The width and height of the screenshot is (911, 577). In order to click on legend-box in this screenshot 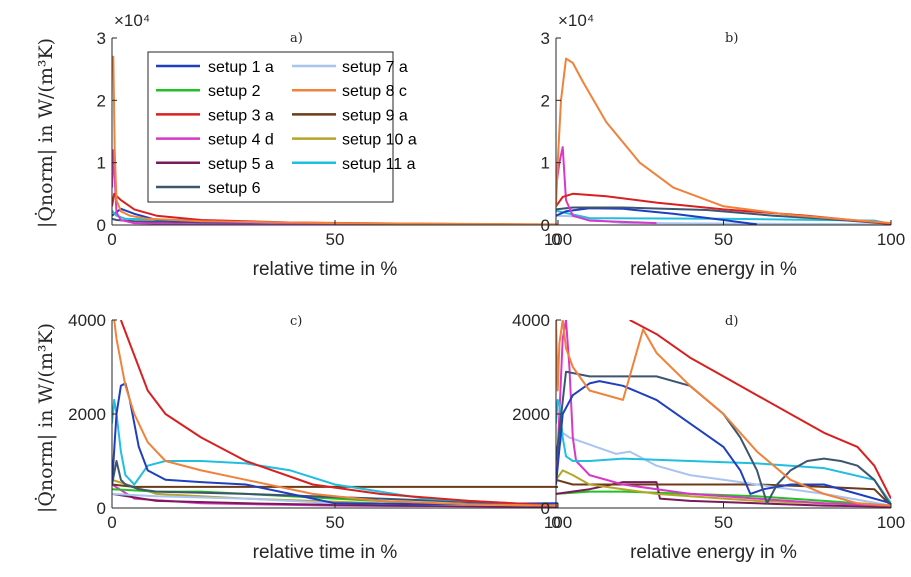, I will do `click(270, 127)`.